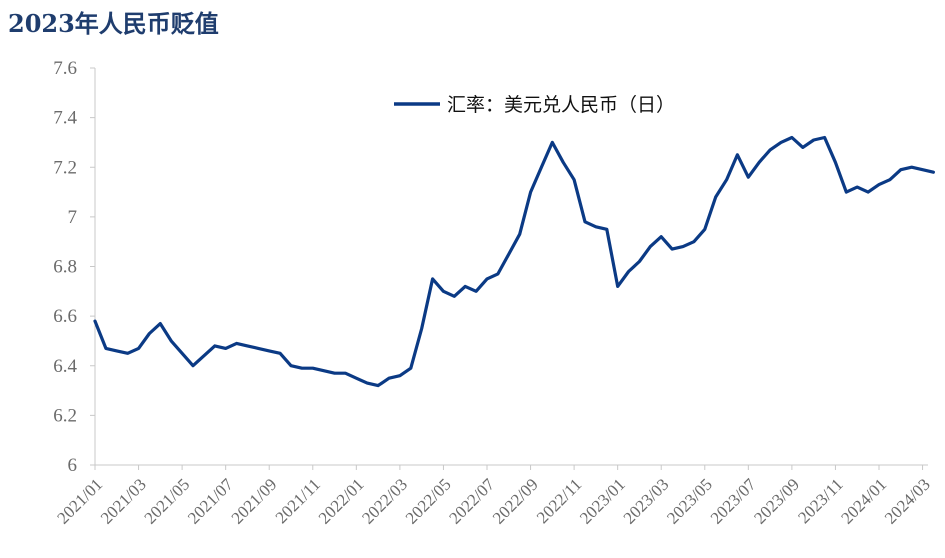 The width and height of the screenshot is (945, 558). I want to click on page-title: 2023年人民币贬值, so click(113, 23).